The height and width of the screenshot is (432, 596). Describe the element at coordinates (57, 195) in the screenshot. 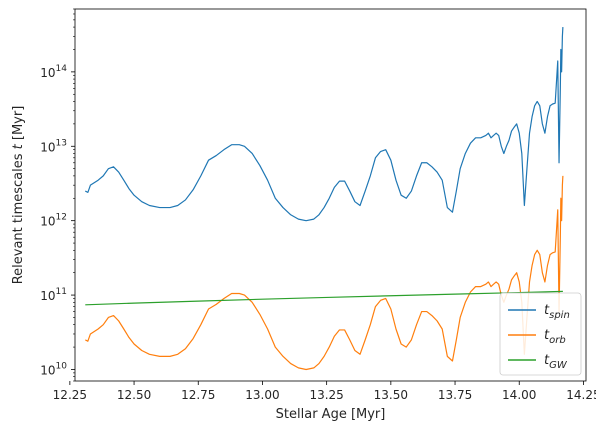

I see `y-axis-ticks: 1010 1011 1012 1013 1014` at that location.